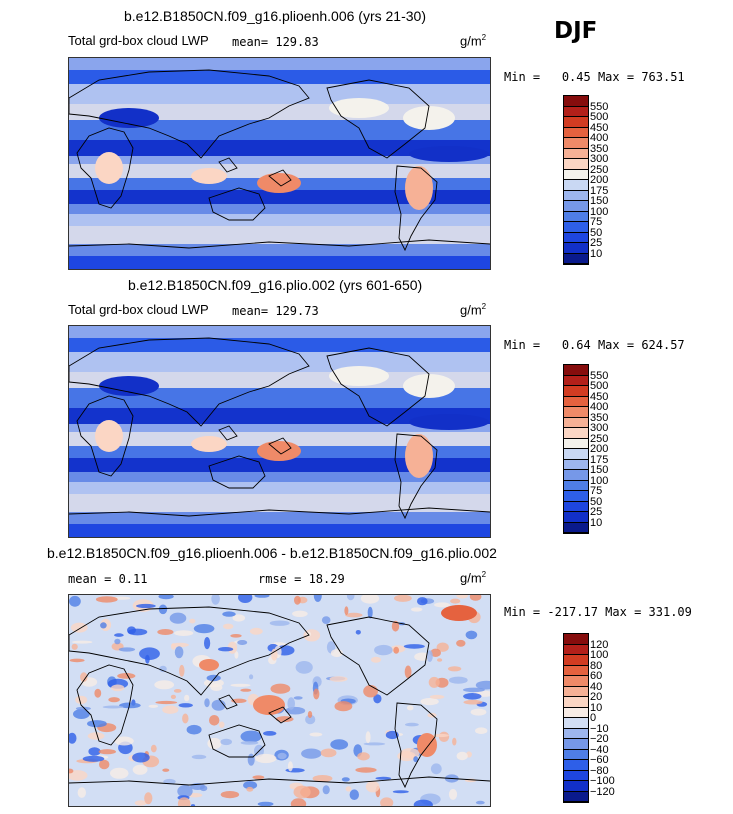 This screenshot has height=814, width=733. Describe the element at coordinates (138, 40) in the screenshot. I see `panel-1-variable-label: Total grd-box cloud LWP` at that location.